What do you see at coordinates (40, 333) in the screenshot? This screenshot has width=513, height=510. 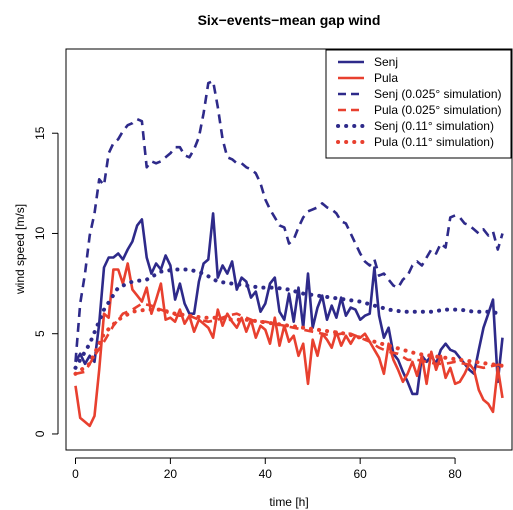 I see `y-tick-label-1: 5` at bounding box center [40, 333].